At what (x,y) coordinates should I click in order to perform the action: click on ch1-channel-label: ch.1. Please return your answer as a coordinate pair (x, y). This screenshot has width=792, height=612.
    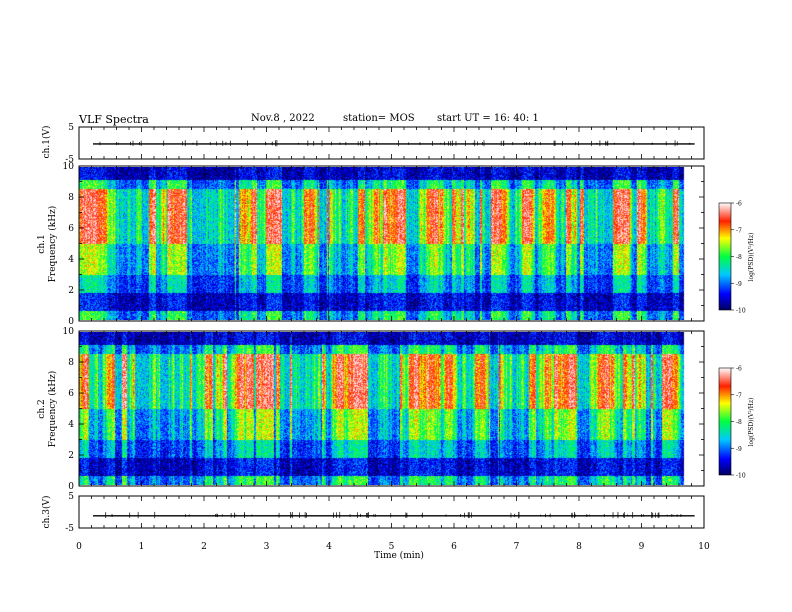
    Looking at the image, I should click on (42, 243).